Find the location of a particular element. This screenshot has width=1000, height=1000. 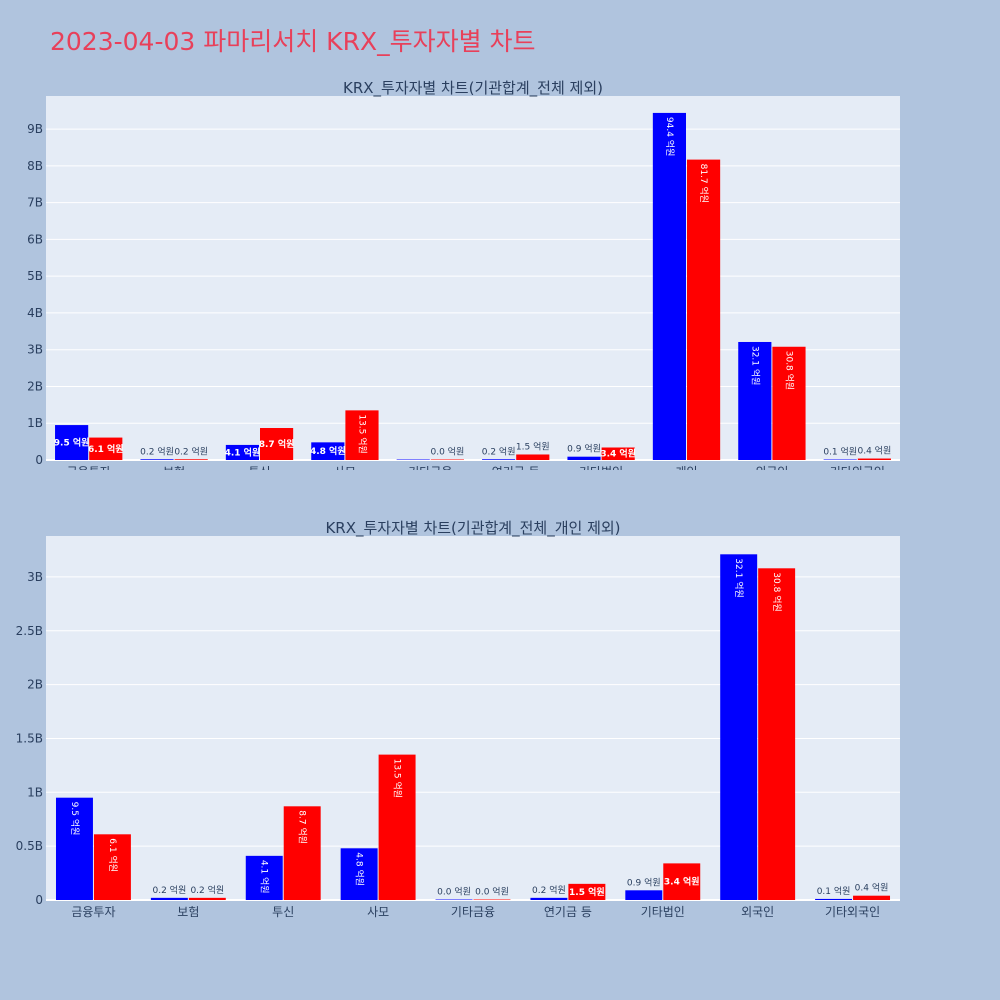

page-title: 2023-04-03 파마리서치 KRX_투자자별 차트 is located at coordinates (293, 41).